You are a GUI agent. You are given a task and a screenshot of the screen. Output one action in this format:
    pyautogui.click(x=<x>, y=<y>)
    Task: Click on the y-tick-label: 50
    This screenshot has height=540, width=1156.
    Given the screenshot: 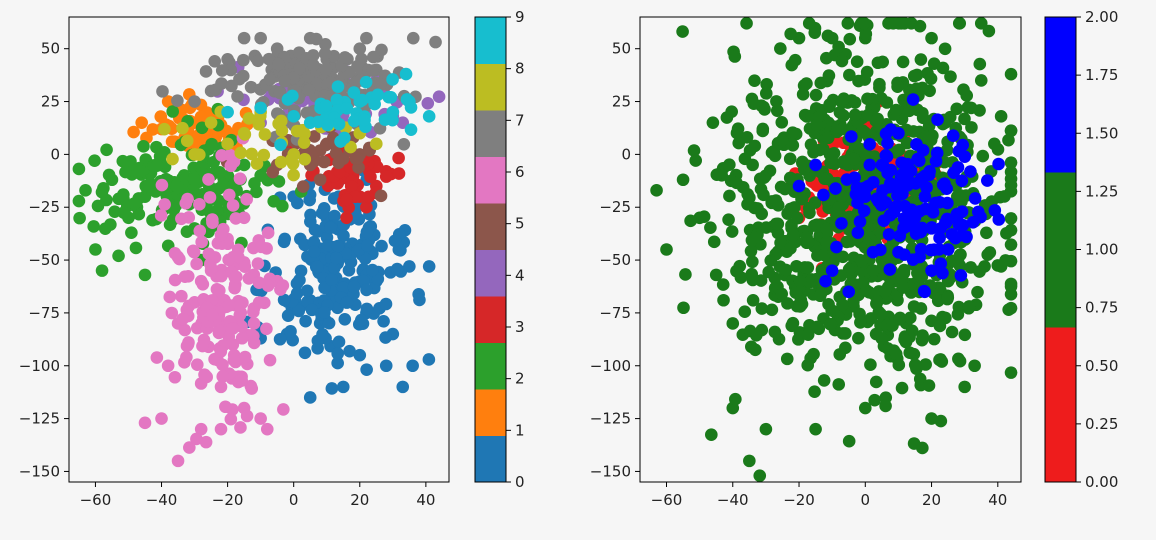 What is the action you would take?
    pyautogui.click(x=50, y=49)
    